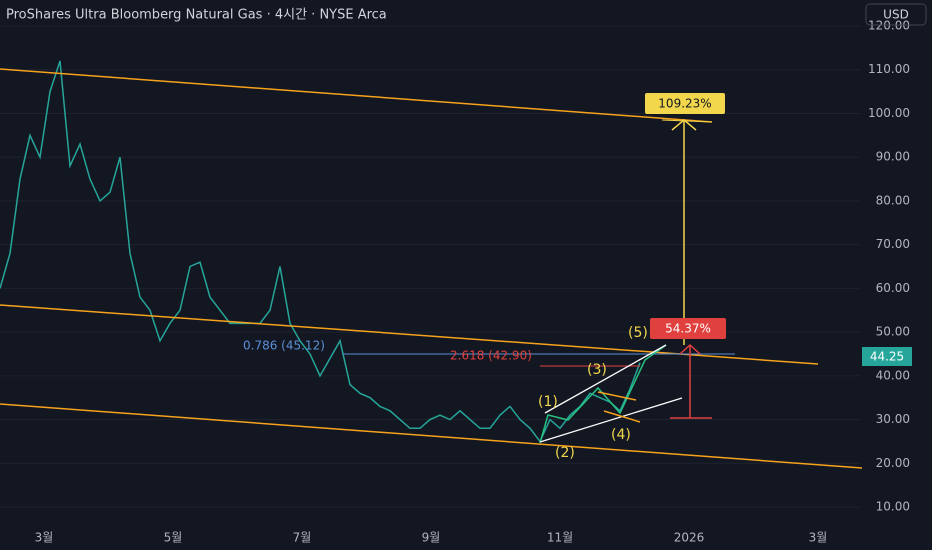  I want to click on wave-path, so click(603, 394).